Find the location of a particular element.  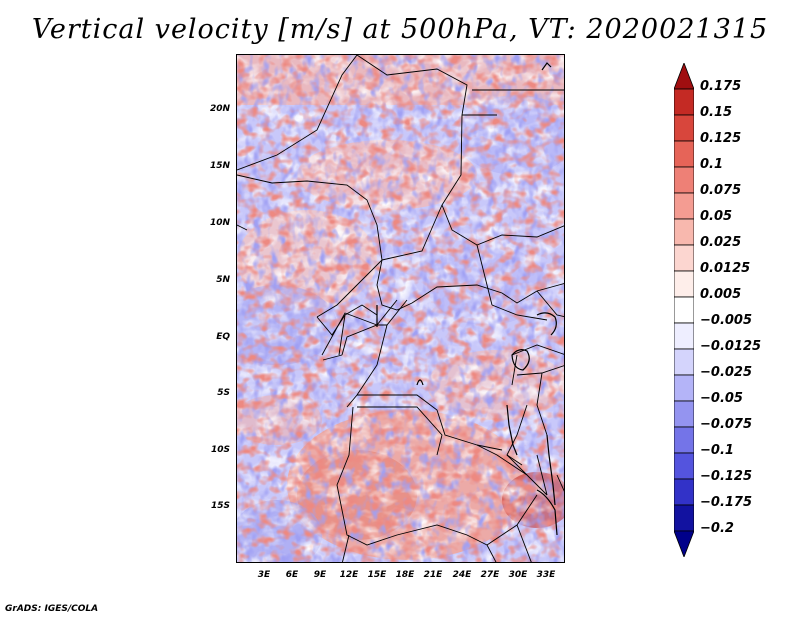

lon-label-15e: 15E is located at coordinates (377, 575).